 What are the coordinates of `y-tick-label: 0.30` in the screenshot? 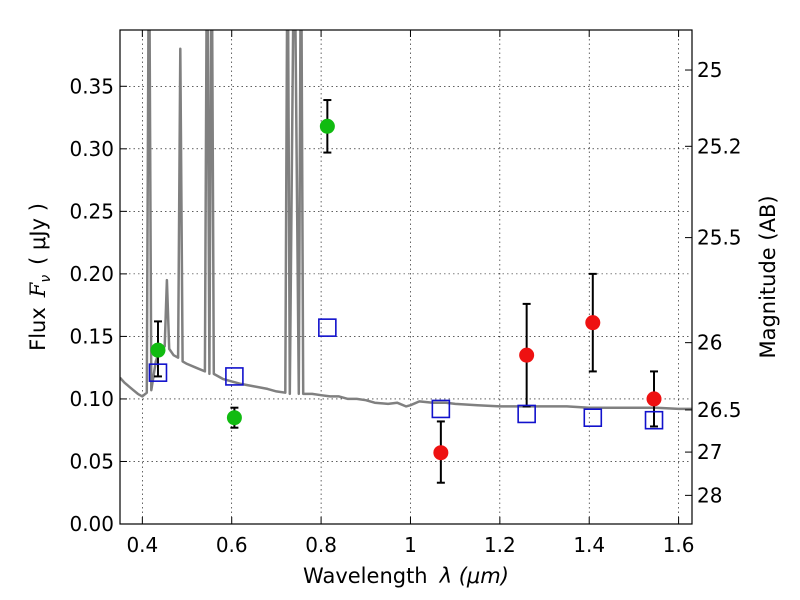 It's located at (91, 149).